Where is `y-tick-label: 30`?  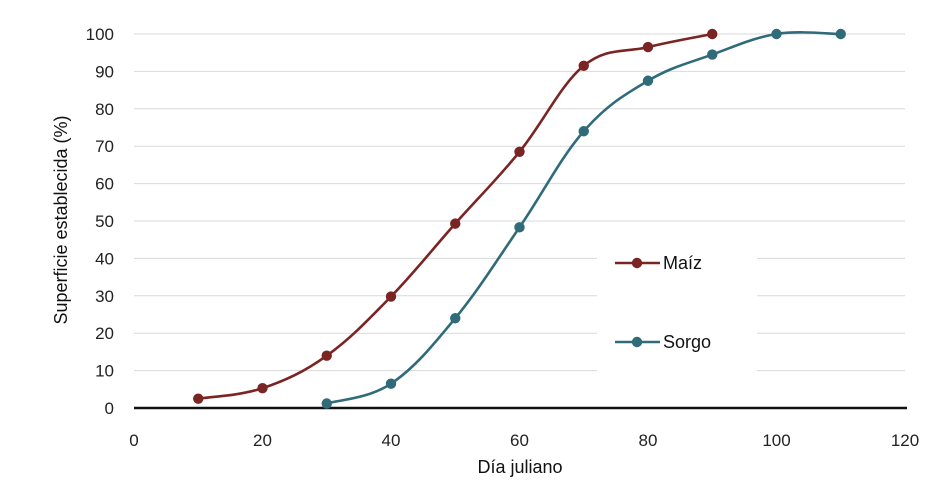 y-tick-label: 30 is located at coordinates (104, 296).